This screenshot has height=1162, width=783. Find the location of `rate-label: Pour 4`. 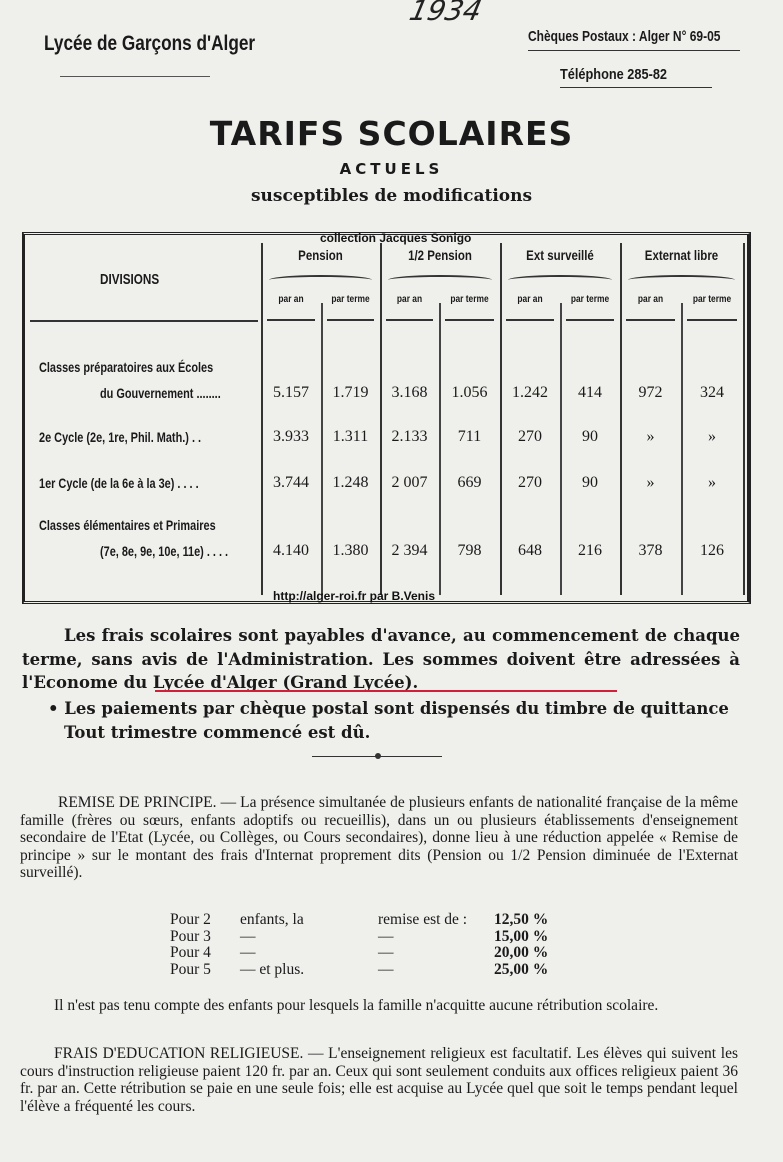

rate-label: Pour 4 is located at coordinates (190, 952).